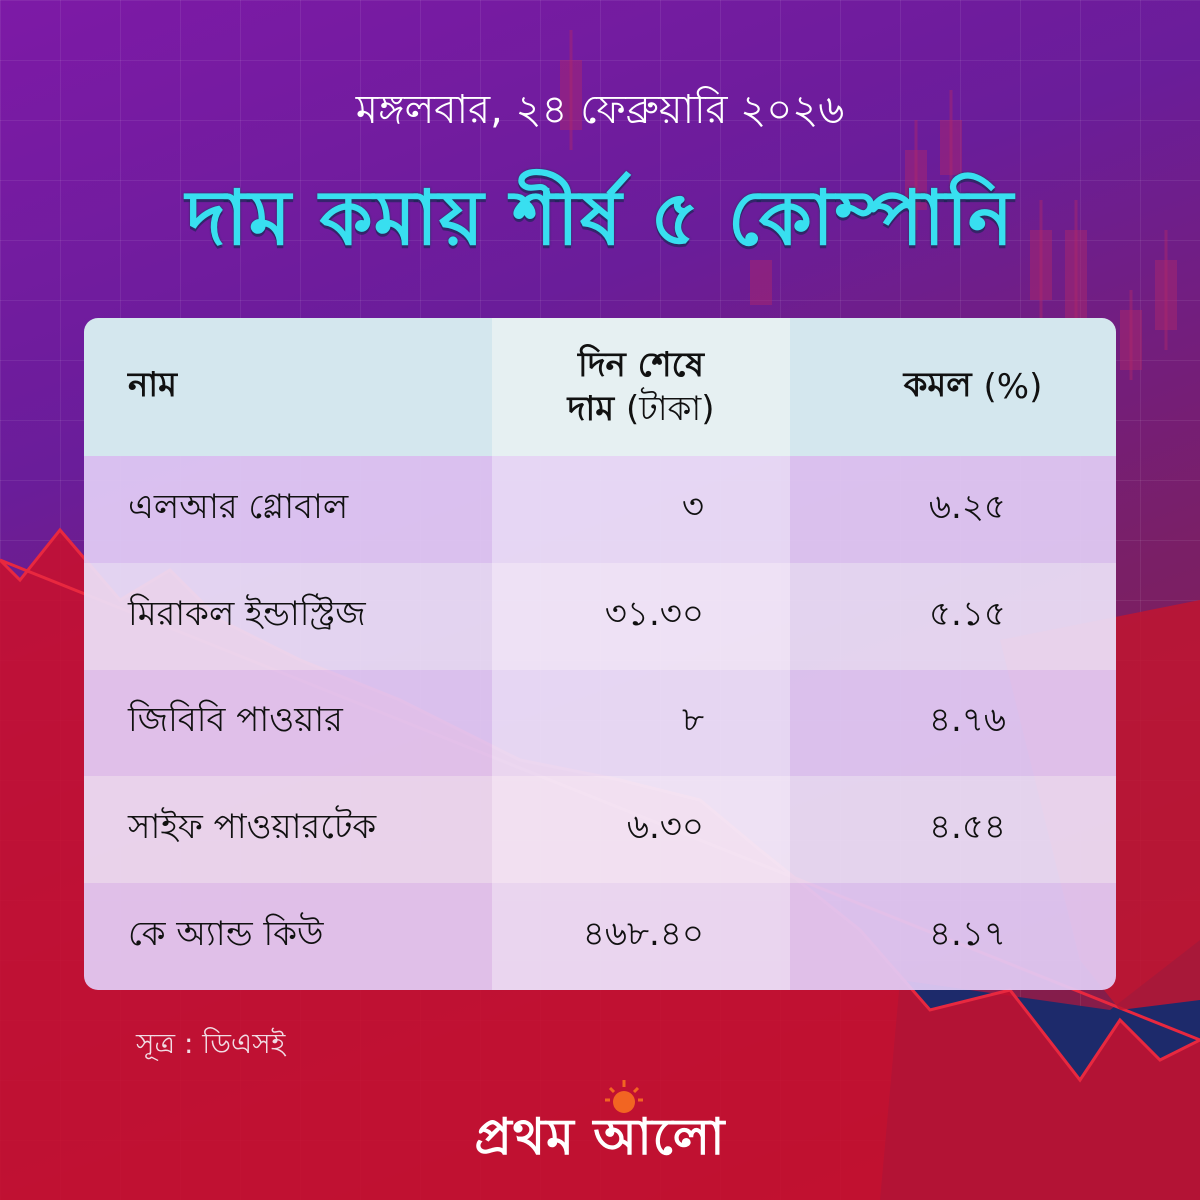 Image resolution: width=1200 pixels, height=1200 pixels. I want to click on logo-text: প্রথম আলো, so click(600, 1137).